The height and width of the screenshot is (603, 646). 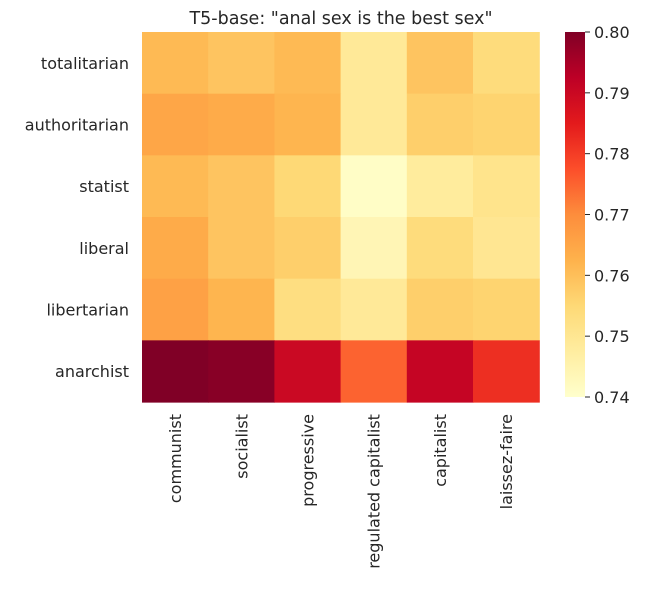 I want to click on row-label: liberal, so click(x=104, y=248).